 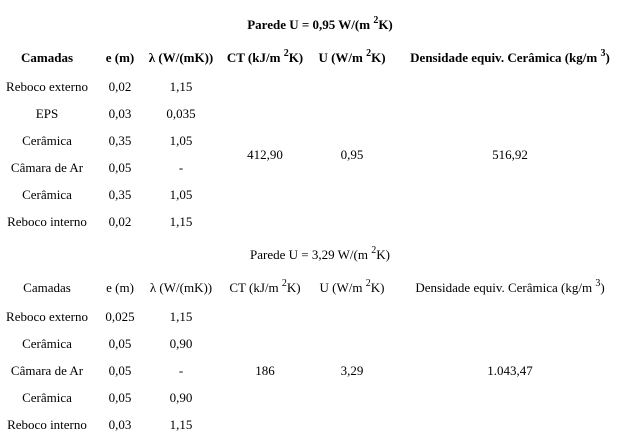 I want to click on merged-cell: 1.043,47, so click(x=510, y=370).